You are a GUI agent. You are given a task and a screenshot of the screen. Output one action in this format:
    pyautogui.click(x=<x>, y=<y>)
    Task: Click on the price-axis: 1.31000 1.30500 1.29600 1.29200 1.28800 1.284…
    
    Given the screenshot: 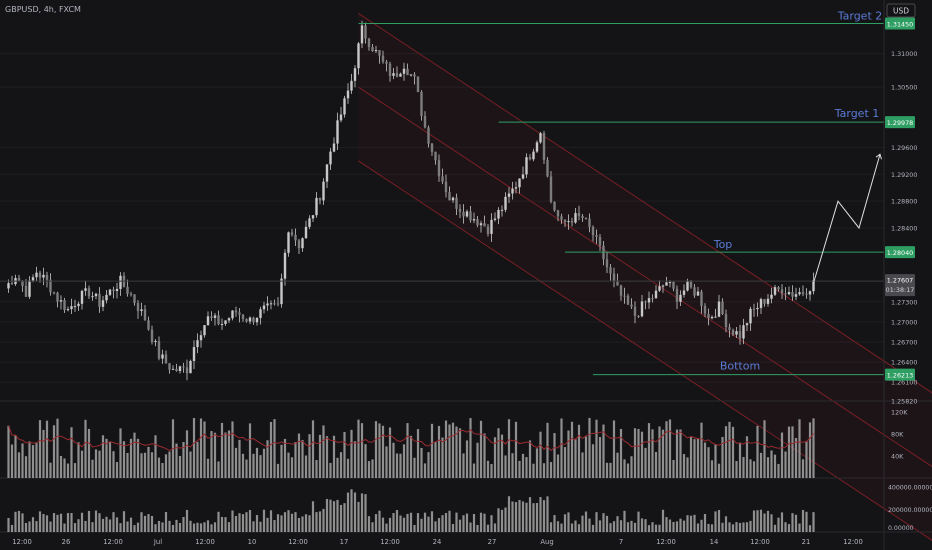 What is the action you would take?
    pyautogui.click(x=904, y=227)
    